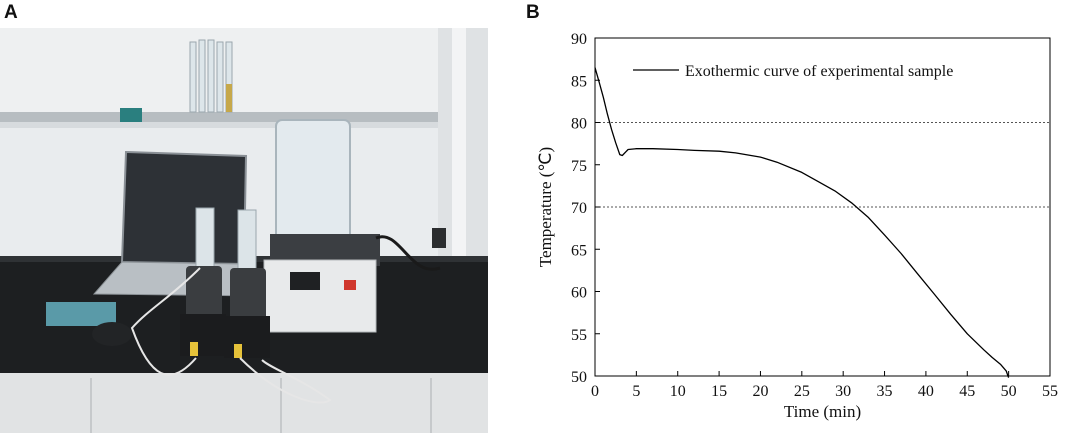 The height and width of the screenshot is (433, 1065). I want to click on x-axis-ticks: 0 5 10 15 20 25 30 35 40 45 50 55, so click(824, 385).